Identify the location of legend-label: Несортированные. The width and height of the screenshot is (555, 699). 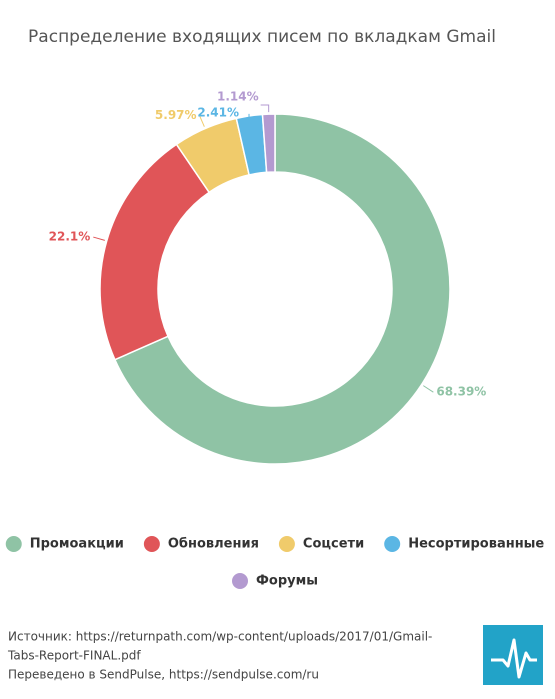
(476, 544).